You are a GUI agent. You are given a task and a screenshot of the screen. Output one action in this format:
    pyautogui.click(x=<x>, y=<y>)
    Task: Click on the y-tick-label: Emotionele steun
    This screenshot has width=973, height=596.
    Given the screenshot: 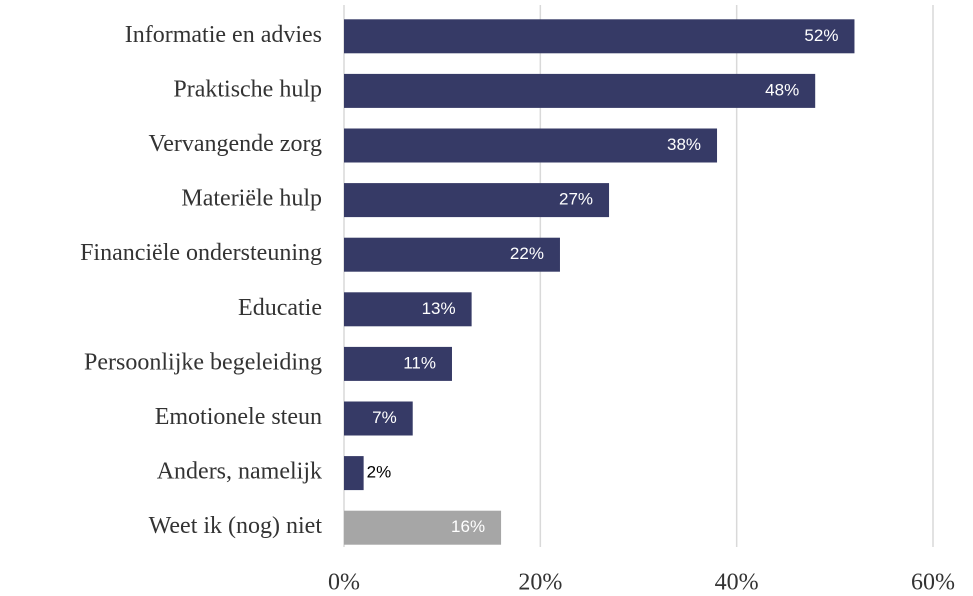 What is the action you would take?
    pyautogui.click(x=238, y=417)
    